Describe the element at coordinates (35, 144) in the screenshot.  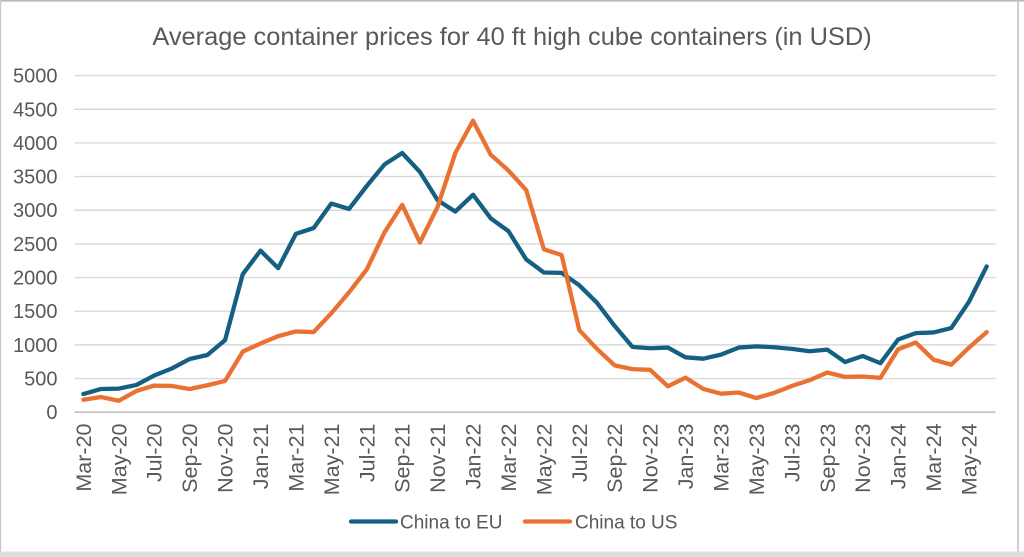
I see `svg-text: 4000` at that location.